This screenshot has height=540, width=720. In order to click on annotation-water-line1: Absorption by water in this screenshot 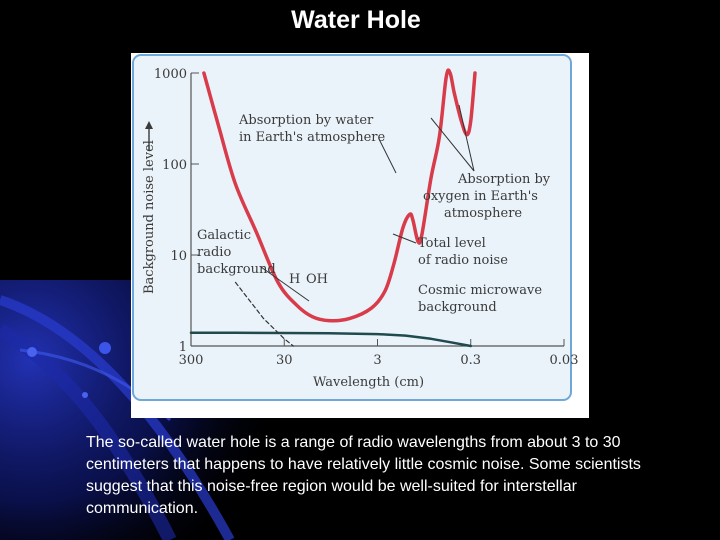, I will do `click(306, 120)`.